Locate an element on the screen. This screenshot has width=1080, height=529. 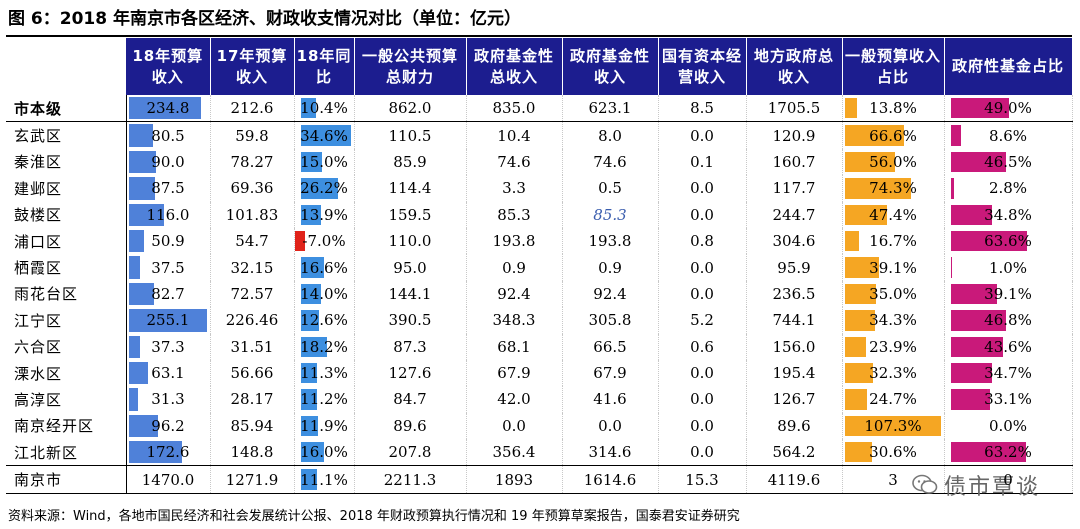
table-cell: 8.5 is located at coordinates (702, 109).